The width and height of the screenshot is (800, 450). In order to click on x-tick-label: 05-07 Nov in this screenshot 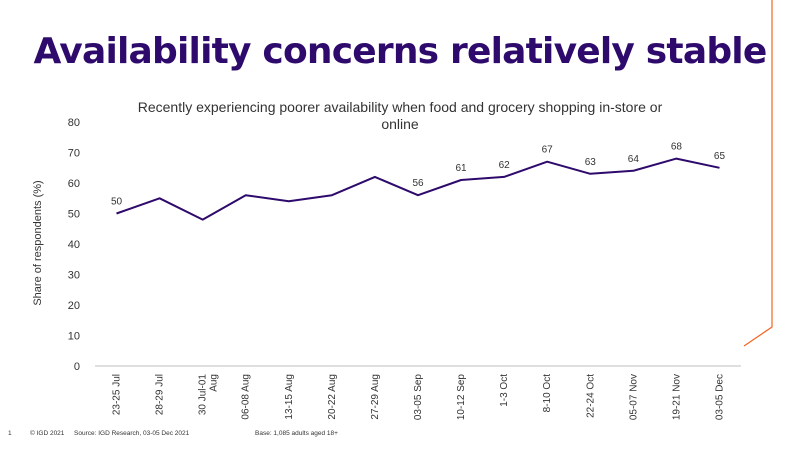, I will do `click(633, 397)`.